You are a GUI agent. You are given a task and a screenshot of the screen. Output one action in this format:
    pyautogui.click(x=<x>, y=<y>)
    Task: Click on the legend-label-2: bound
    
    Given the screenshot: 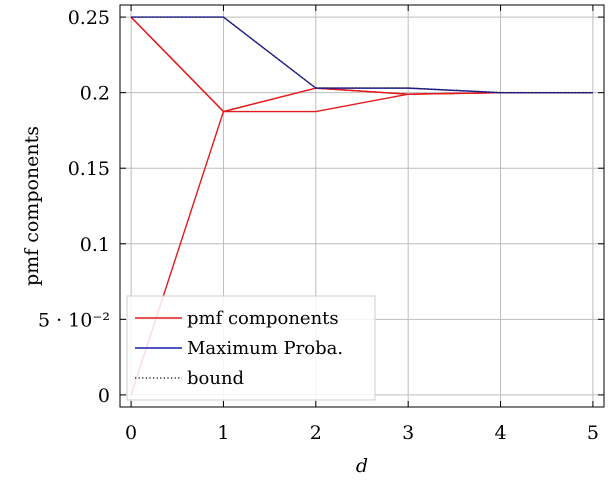 What is the action you would take?
    pyautogui.click(x=215, y=378)
    